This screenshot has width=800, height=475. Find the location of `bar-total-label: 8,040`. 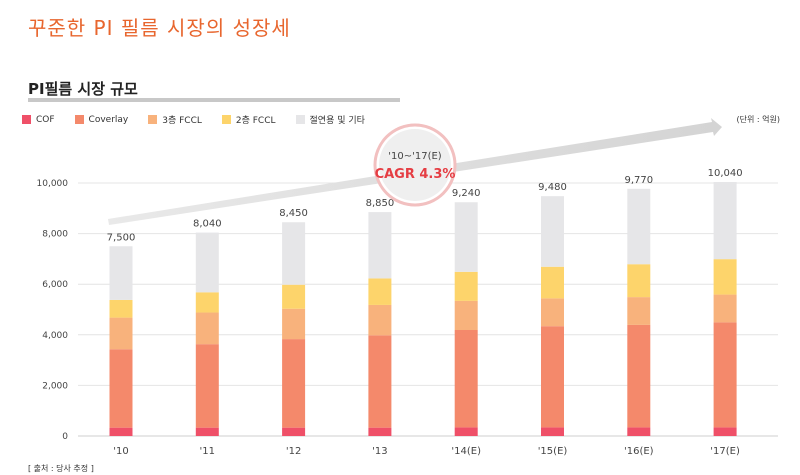

bar-total-label: 8,040 is located at coordinates (207, 224).